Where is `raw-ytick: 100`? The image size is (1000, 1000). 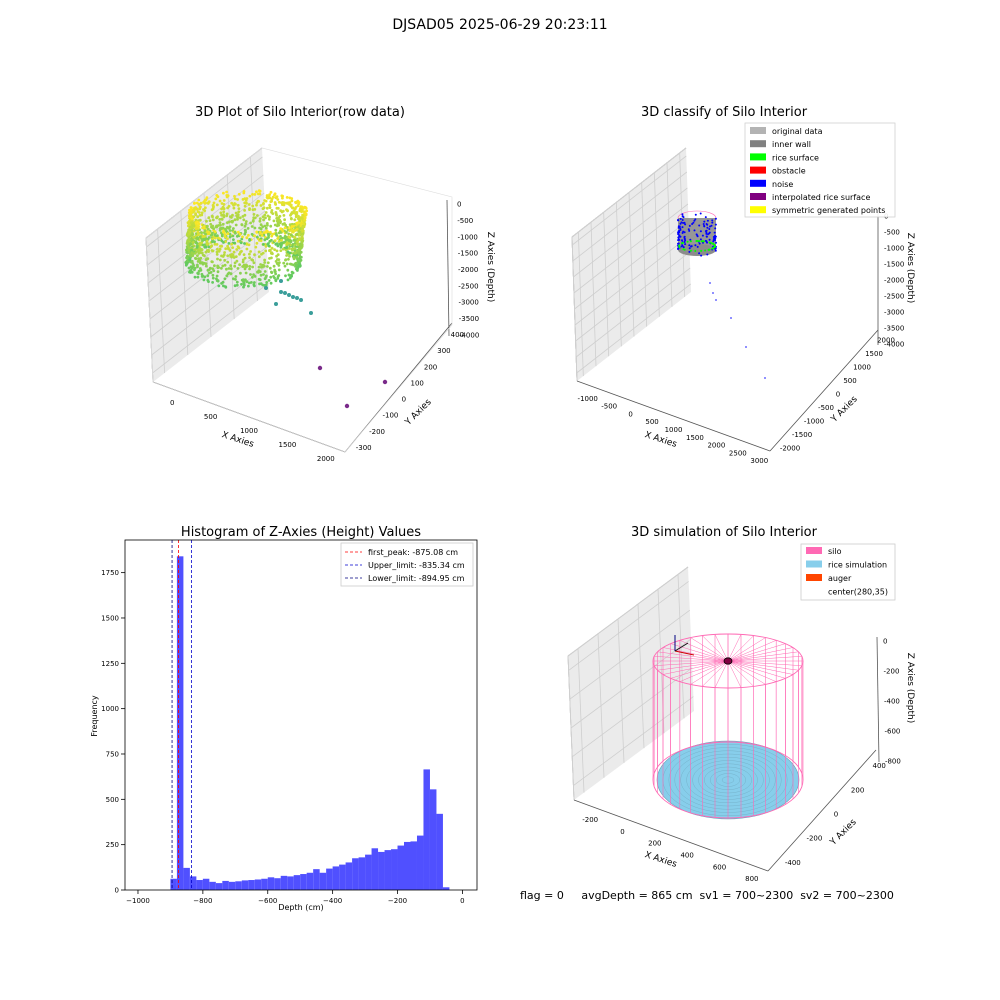 raw-ytick: 100 is located at coordinates (417, 383).